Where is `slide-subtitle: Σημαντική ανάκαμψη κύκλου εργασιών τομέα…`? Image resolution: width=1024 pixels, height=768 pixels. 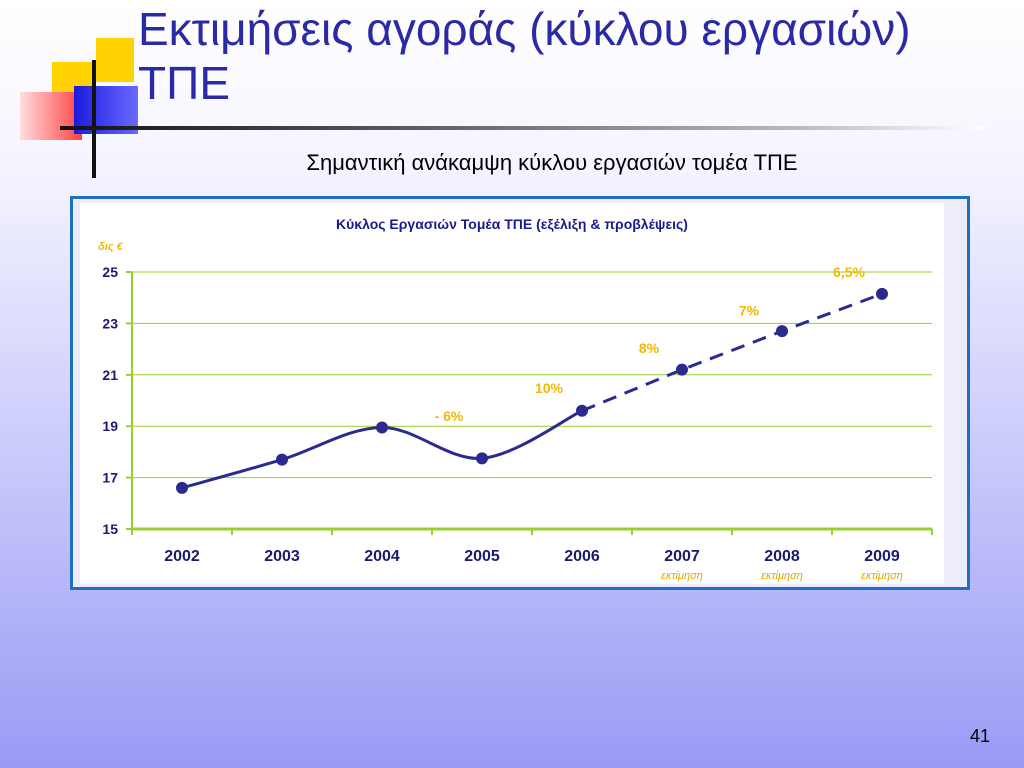 slide-subtitle: Σημαντική ανάκαμψη κύκλου εργασιών τομέα… is located at coordinates (552, 162).